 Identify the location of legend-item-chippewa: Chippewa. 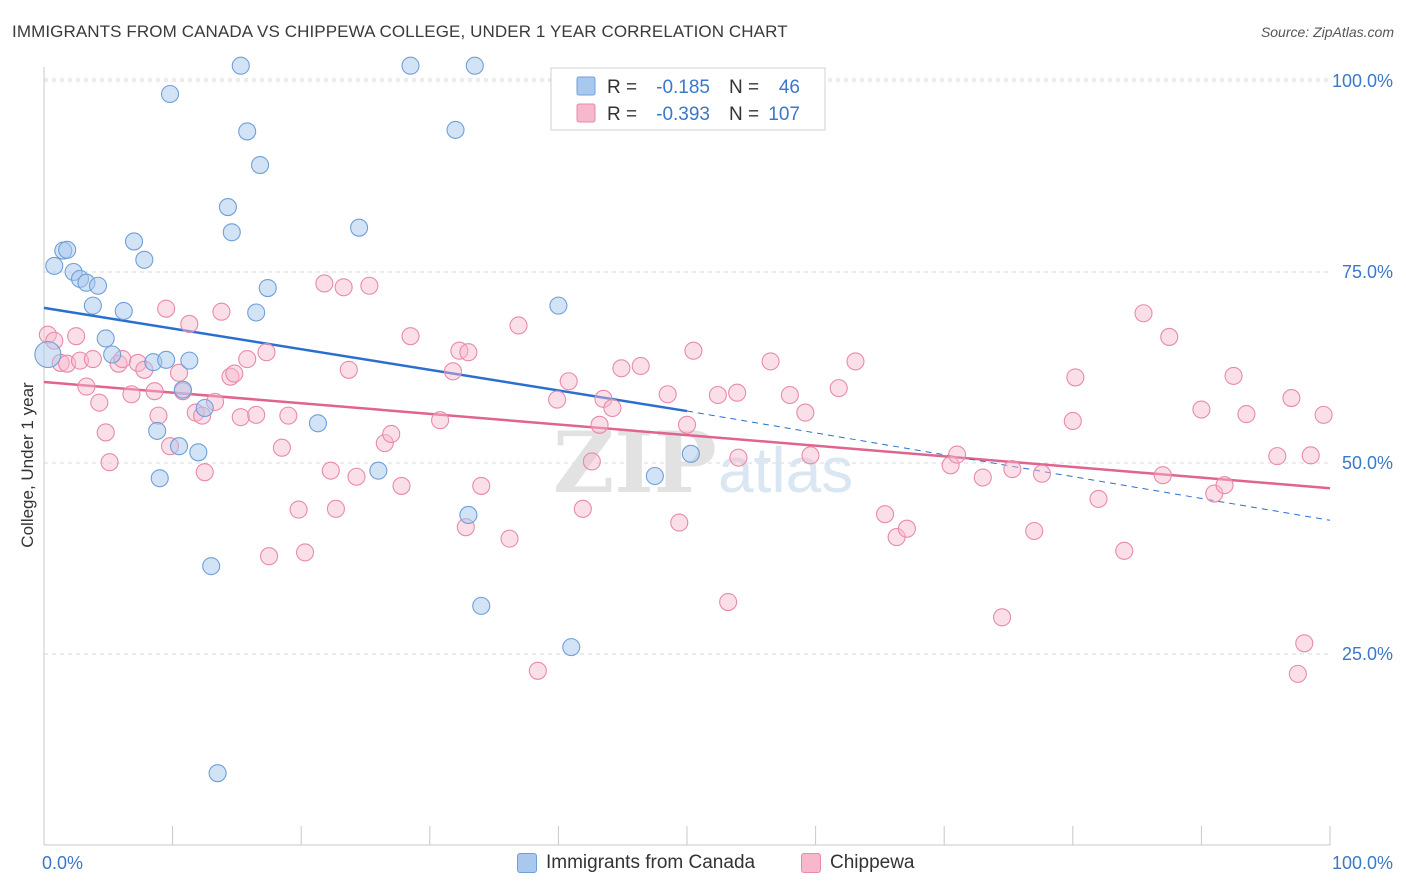
(858, 863).